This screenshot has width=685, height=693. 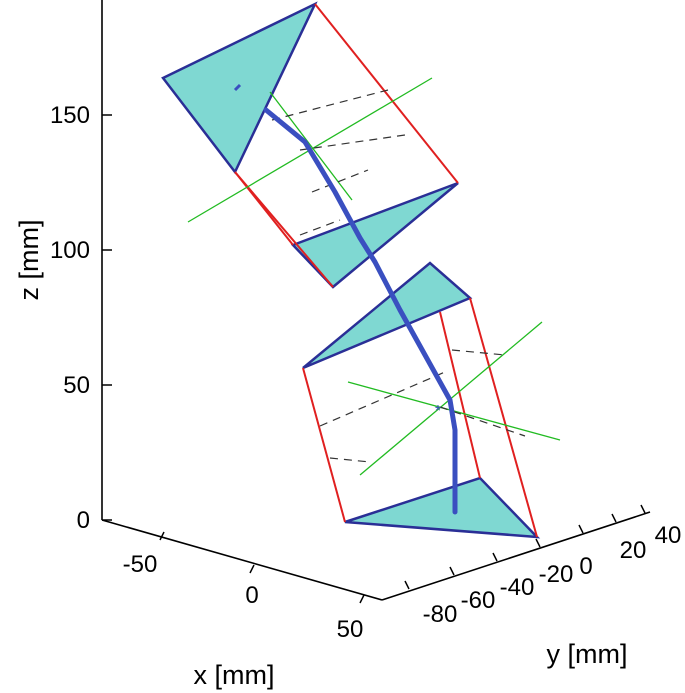 What do you see at coordinates (350, 629) in the screenshot?
I see `x-tick-label: 50` at bounding box center [350, 629].